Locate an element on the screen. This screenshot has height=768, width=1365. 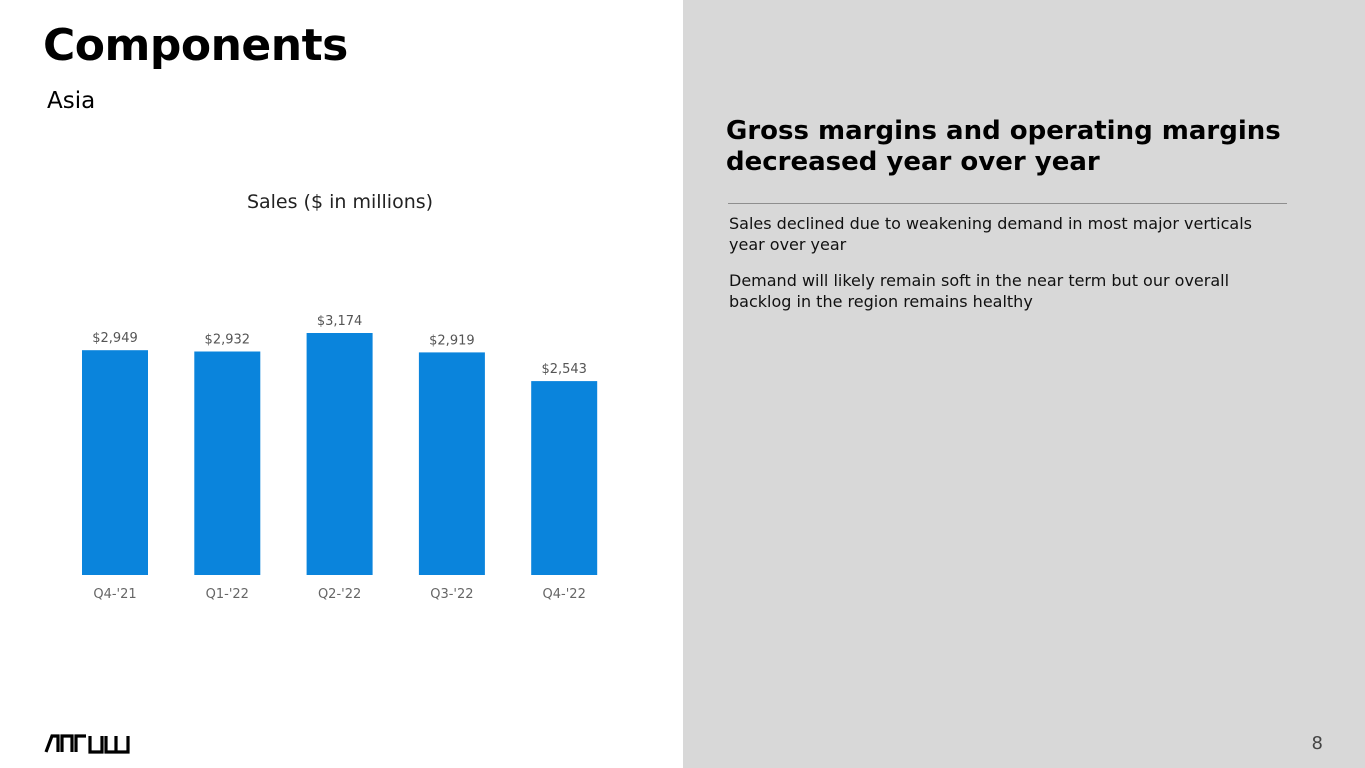
bar-value-label: $2,919 is located at coordinates (452, 340).